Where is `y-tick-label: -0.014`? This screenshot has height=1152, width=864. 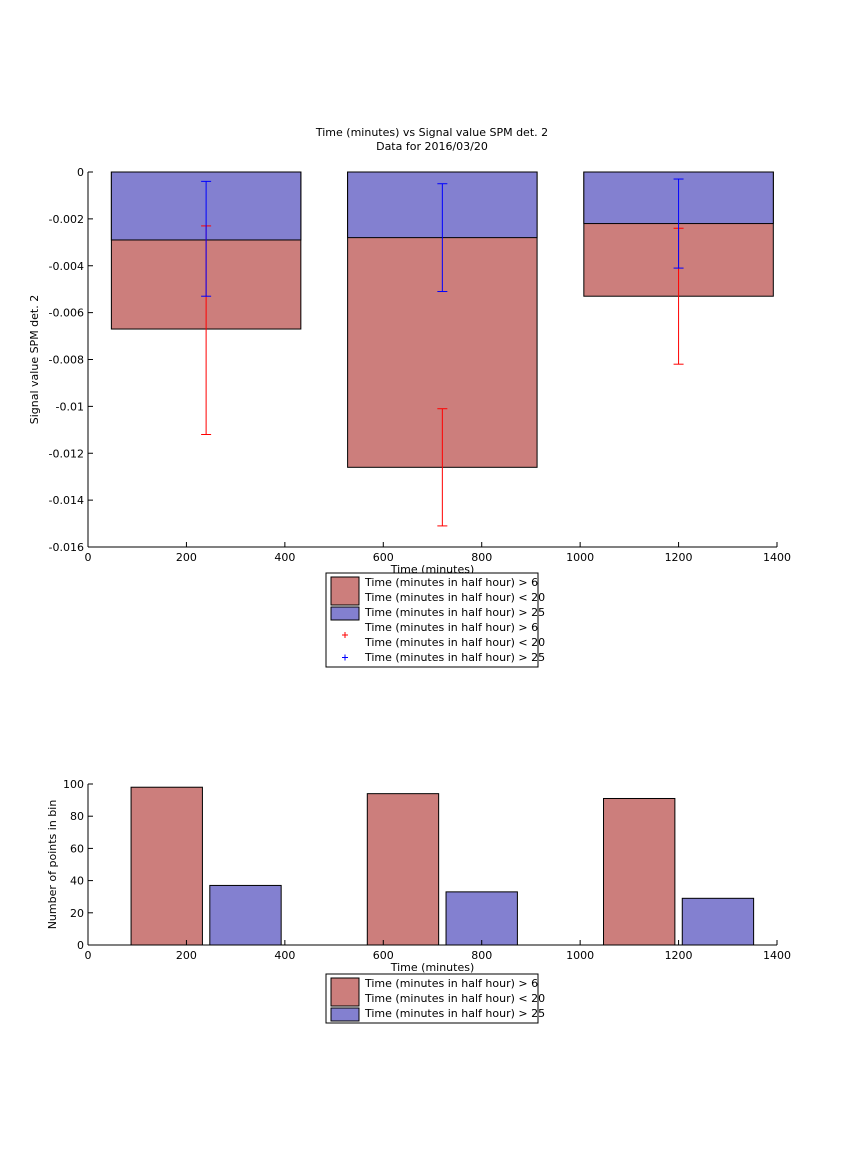 y-tick-label: -0.014 is located at coordinates (66, 500).